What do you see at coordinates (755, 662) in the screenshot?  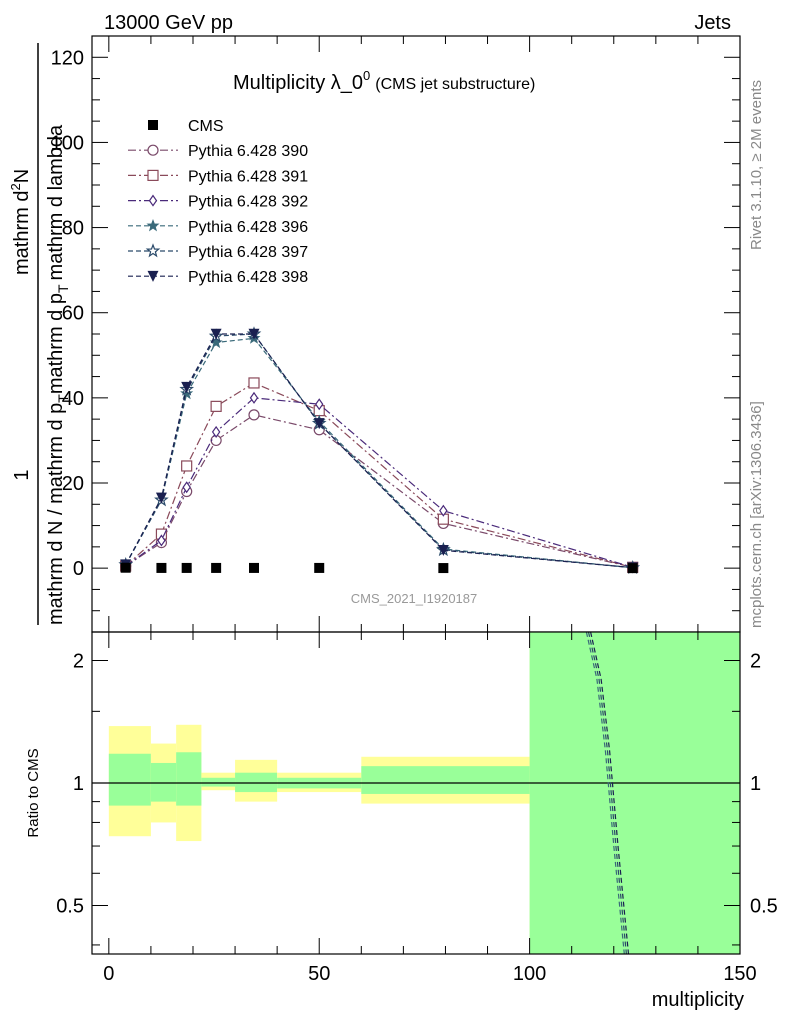 I see `ratio-ytick-label-right: 2` at bounding box center [755, 662].